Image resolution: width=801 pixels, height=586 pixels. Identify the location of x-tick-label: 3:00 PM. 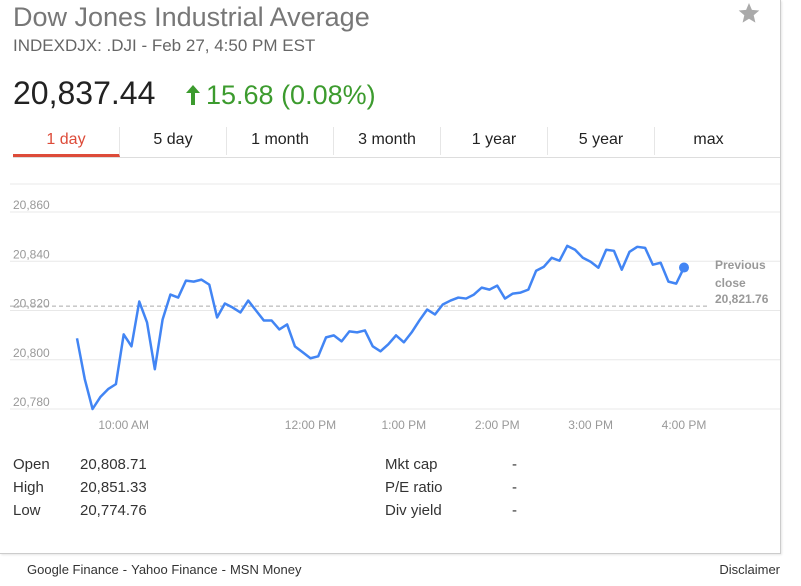
(590, 425).